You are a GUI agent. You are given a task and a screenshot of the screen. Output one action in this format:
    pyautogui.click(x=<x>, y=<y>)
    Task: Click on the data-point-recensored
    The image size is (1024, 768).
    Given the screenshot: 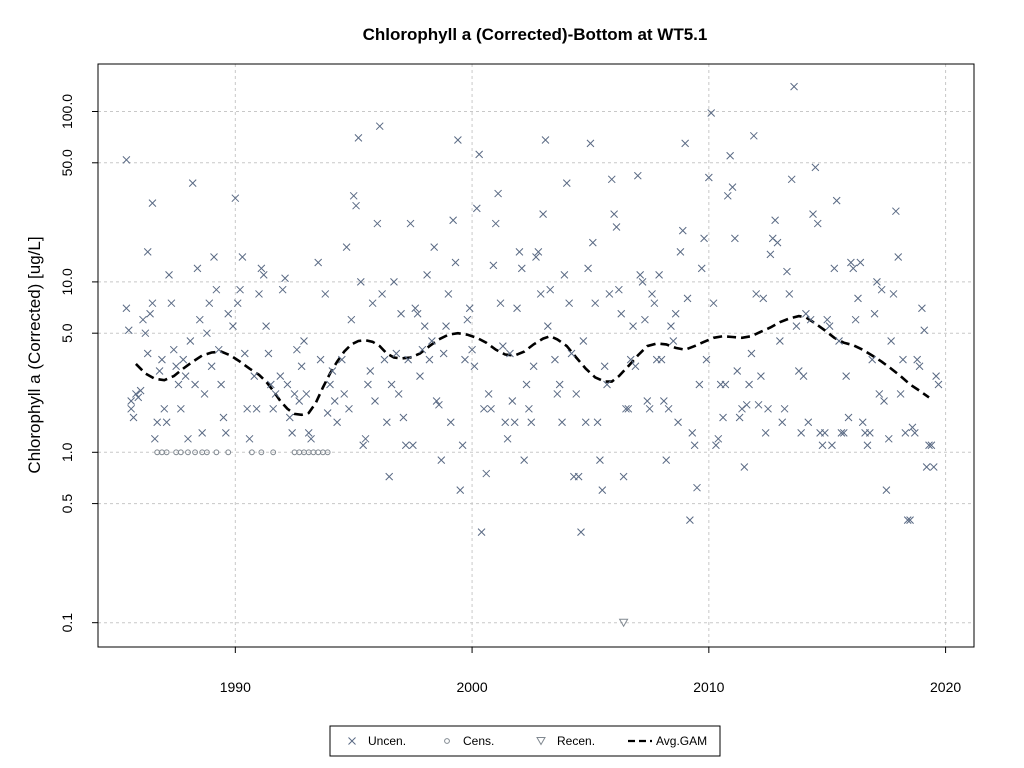 What is the action you would take?
    pyautogui.click(x=623, y=623)
    